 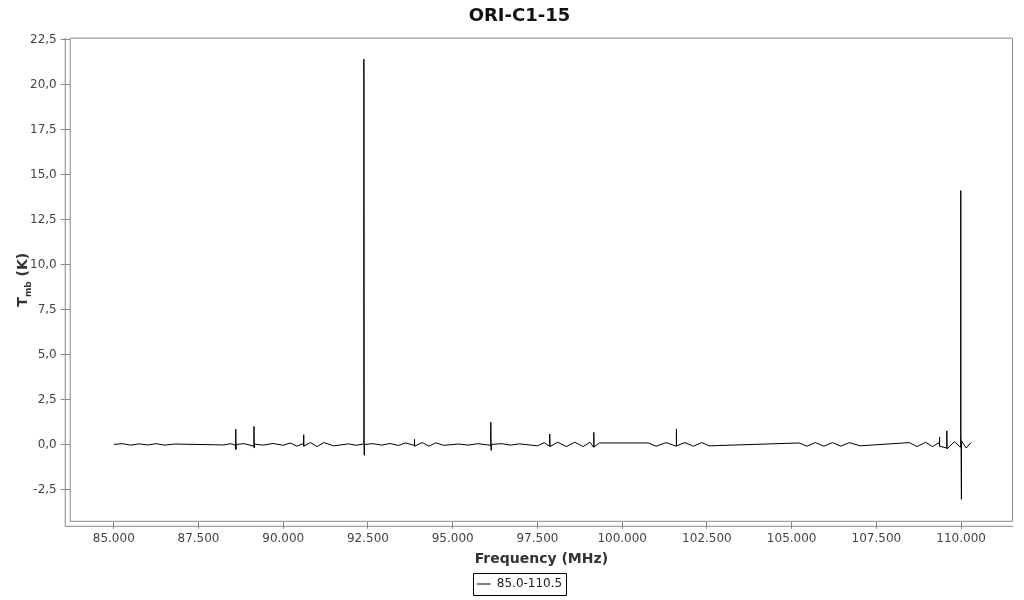 I want to click on y-tick-label: 20,0, so click(x=43, y=83).